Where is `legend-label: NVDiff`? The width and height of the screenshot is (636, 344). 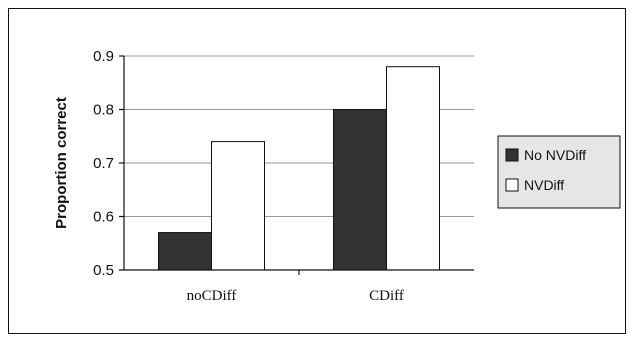 legend-label: NVDiff is located at coordinates (544, 185).